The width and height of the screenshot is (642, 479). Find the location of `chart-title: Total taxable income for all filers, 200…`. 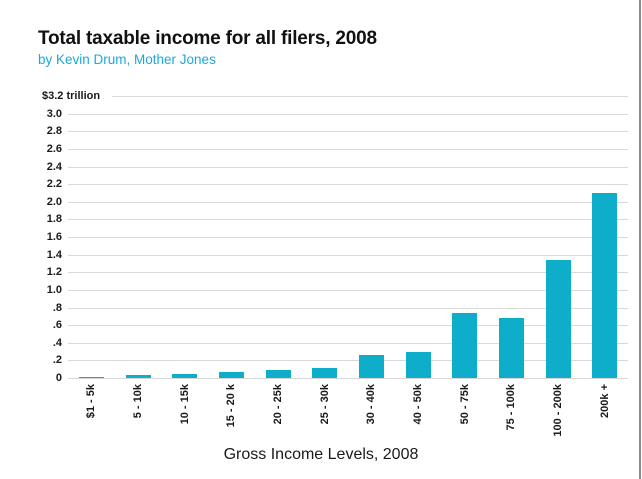

chart-title: Total taxable income for all filers, 200… is located at coordinates (207, 38).